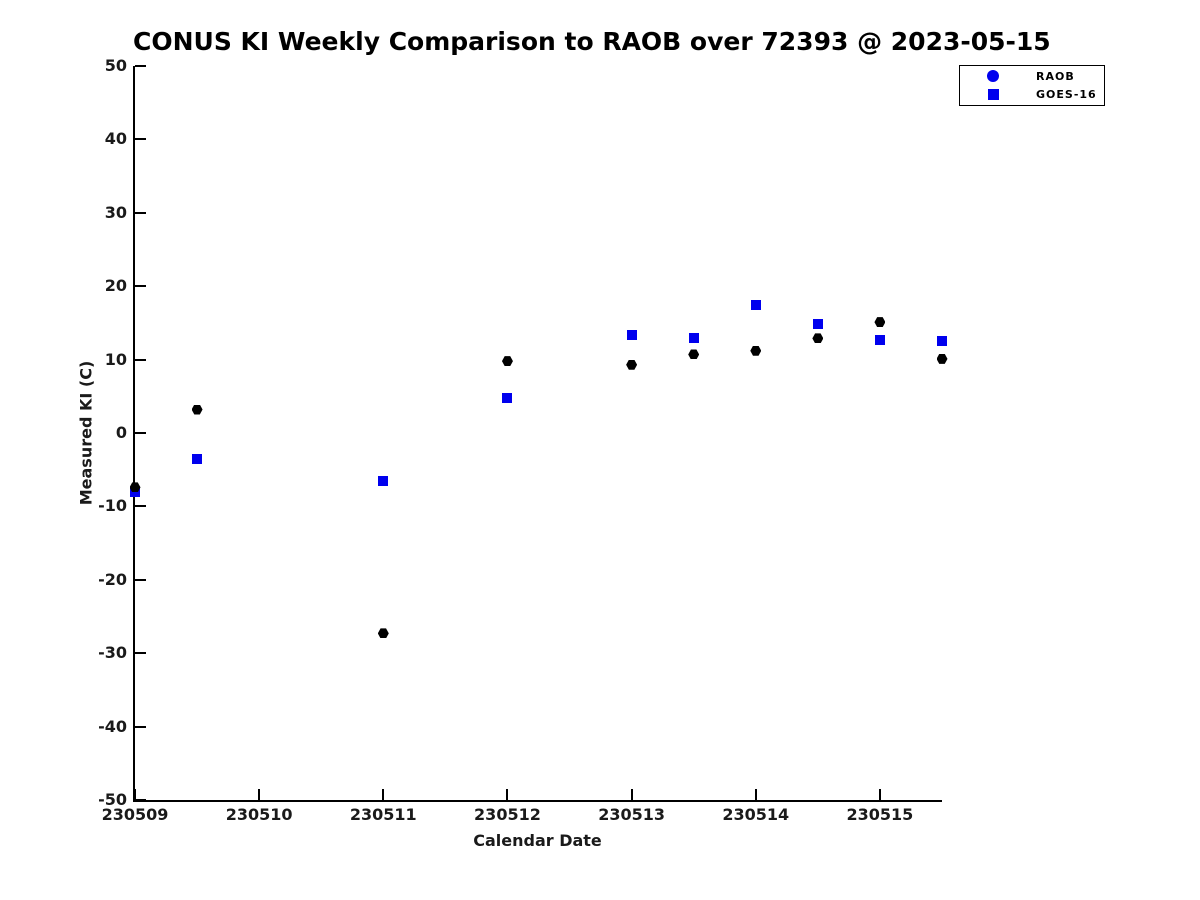 This screenshot has height=900, width=1200. What do you see at coordinates (880, 814) in the screenshot?
I see `x-tick-label: 230515` at bounding box center [880, 814].